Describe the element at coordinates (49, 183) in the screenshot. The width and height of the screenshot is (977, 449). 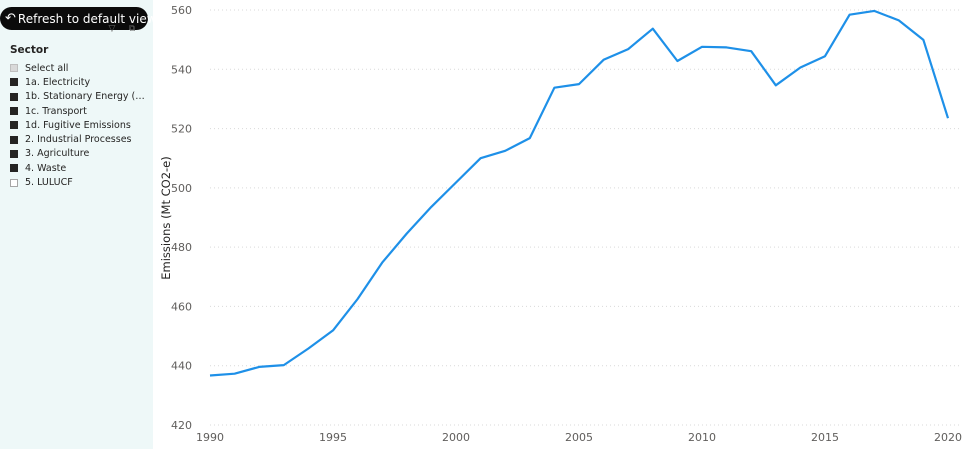
I see `slicer-item-label: 5. LULUCF` at that location.